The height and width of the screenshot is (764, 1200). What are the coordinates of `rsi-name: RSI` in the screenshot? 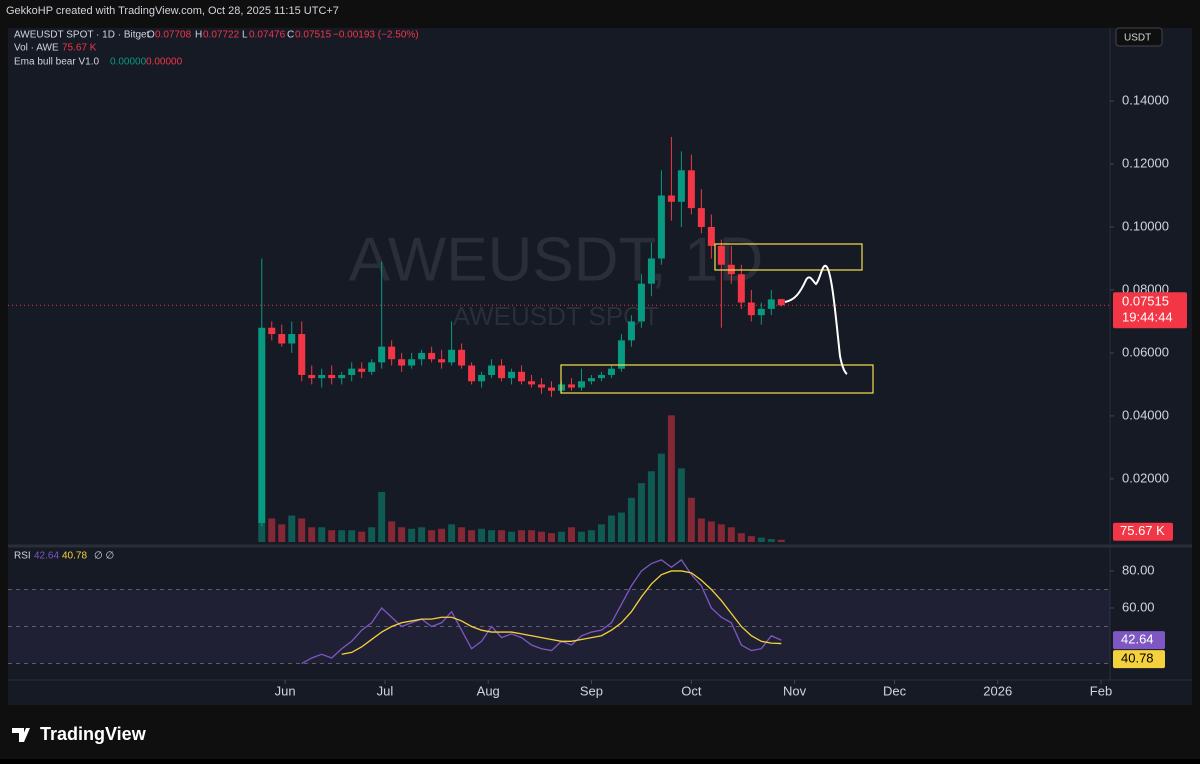 It's located at (22, 556).